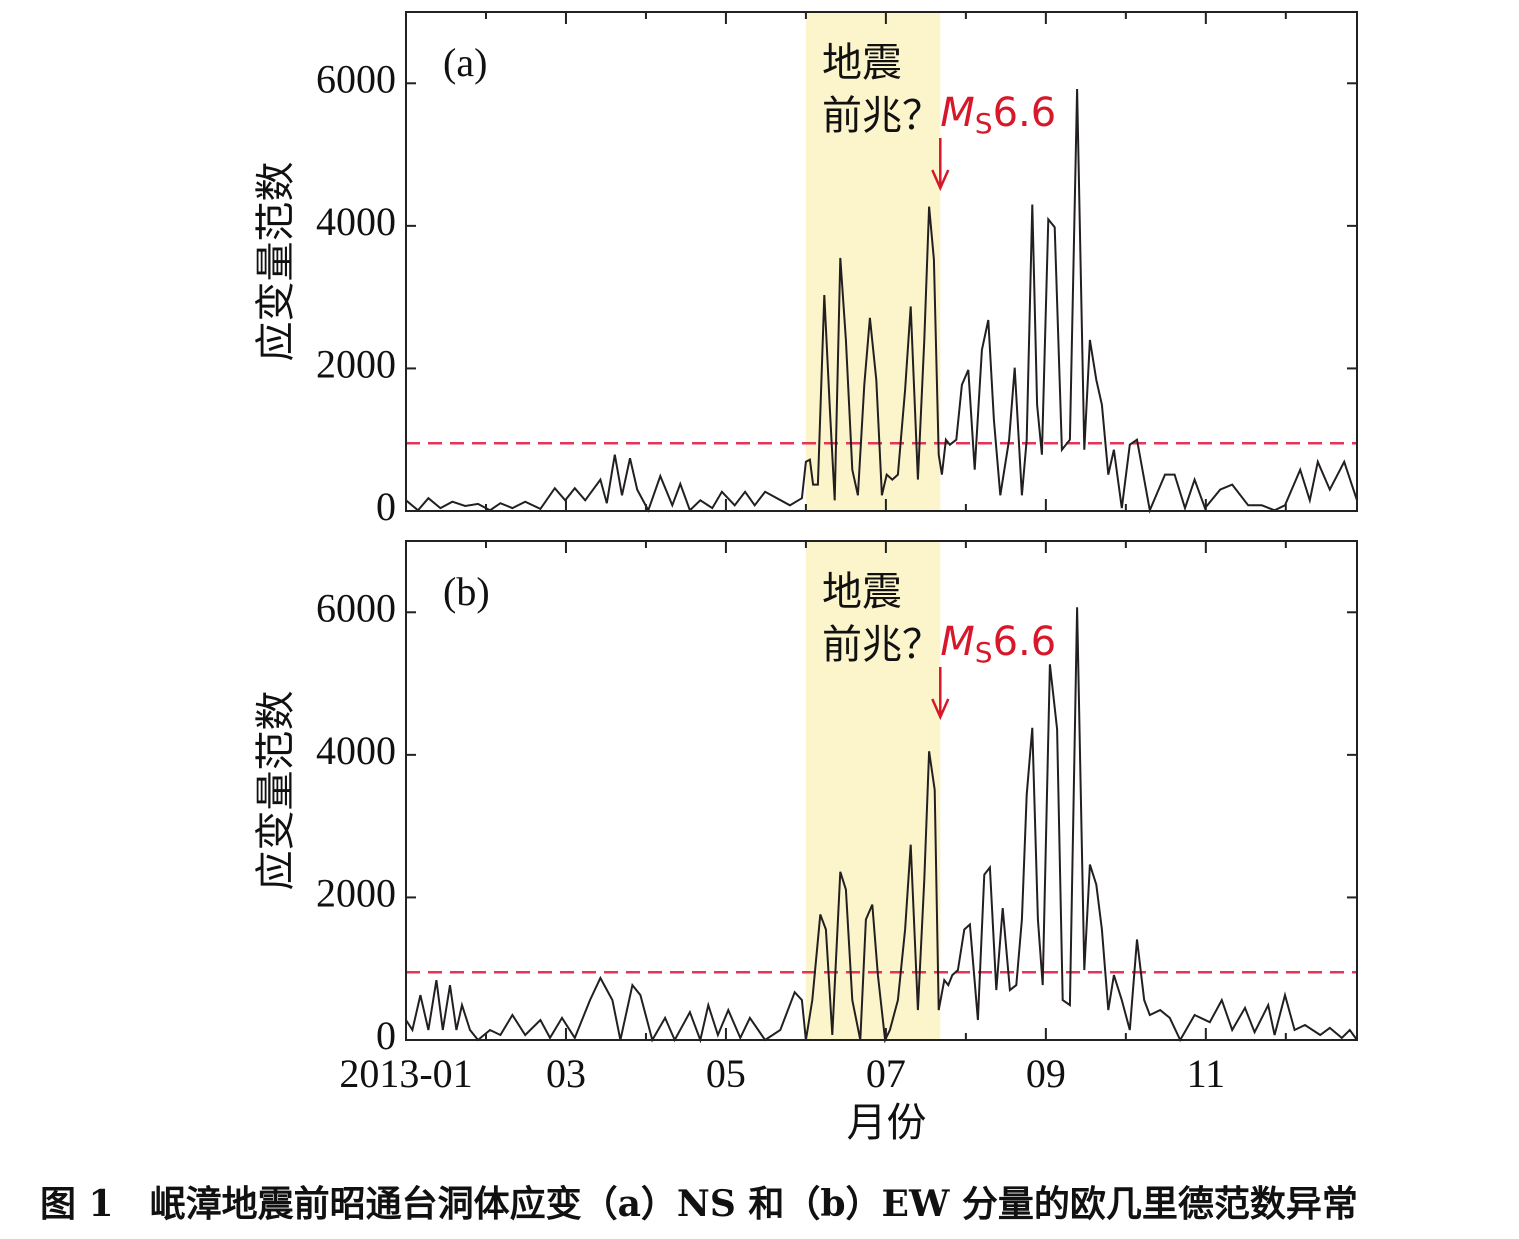 The width and height of the screenshot is (1519, 1239). I want to click on x-tick-label: 07, so click(886, 1073).